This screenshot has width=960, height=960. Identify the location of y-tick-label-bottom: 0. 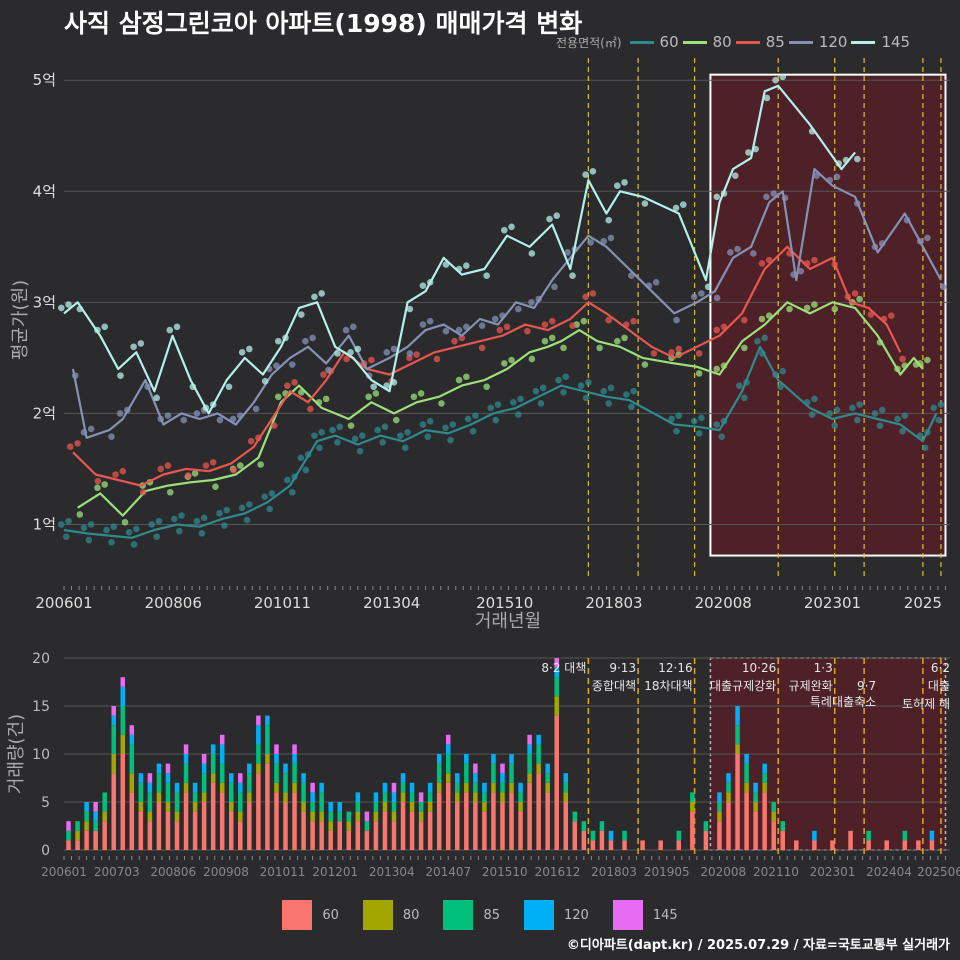
(45, 851).